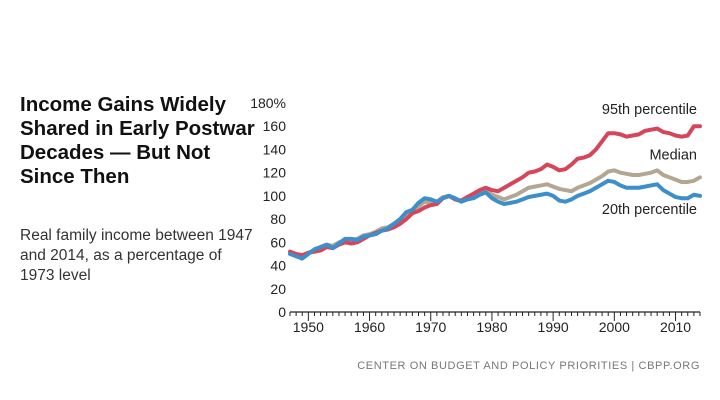  I want to click on x-tick-label: 1950, so click(308, 327).